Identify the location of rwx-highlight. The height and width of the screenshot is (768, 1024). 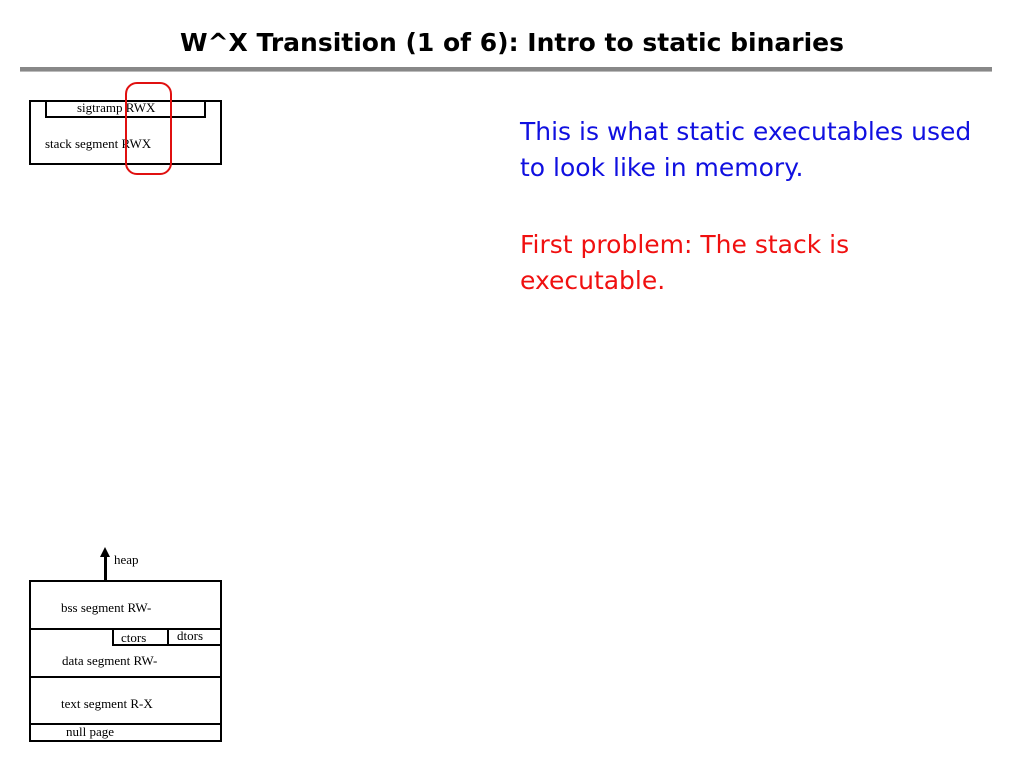
(148, 128).